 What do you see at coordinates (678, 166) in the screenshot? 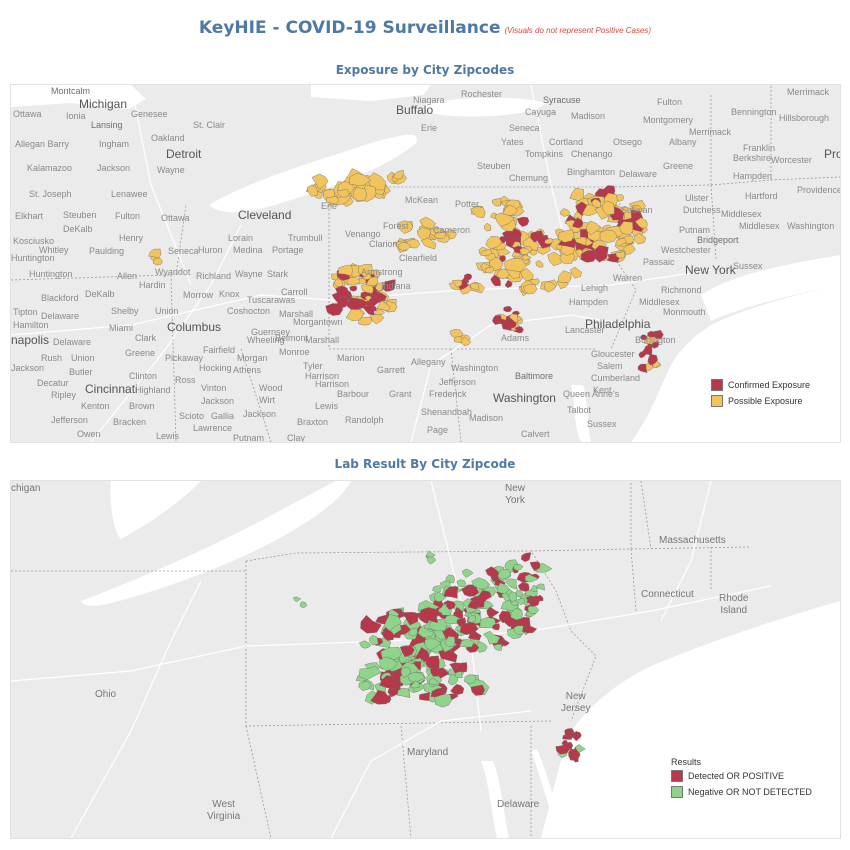
I see `label-greene: Greene` at bounding box center [678, 166].